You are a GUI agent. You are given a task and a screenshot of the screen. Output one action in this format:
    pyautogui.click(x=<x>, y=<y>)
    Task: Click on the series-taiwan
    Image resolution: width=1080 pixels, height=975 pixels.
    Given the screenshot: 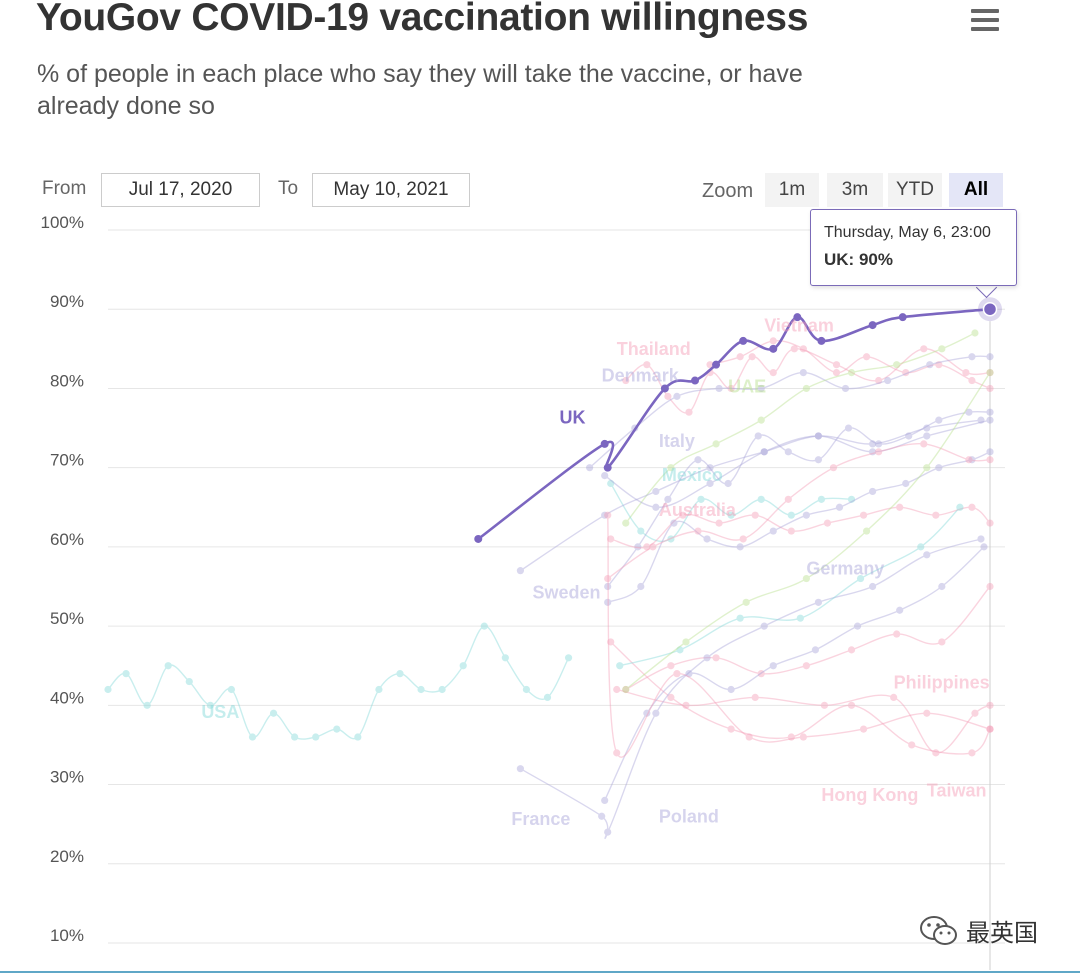 What is the action you would take?
    pyautogui.click(x=803, y=721)
    